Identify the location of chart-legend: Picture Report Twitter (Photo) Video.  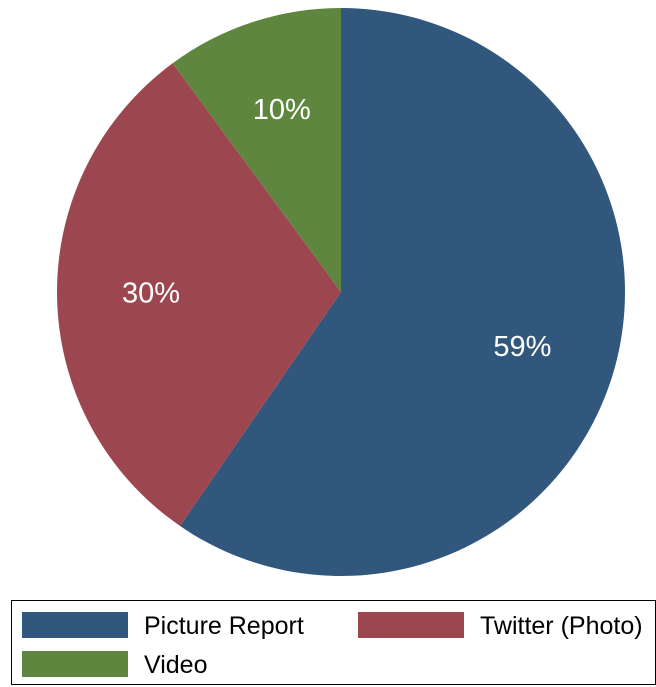
(333, 642).